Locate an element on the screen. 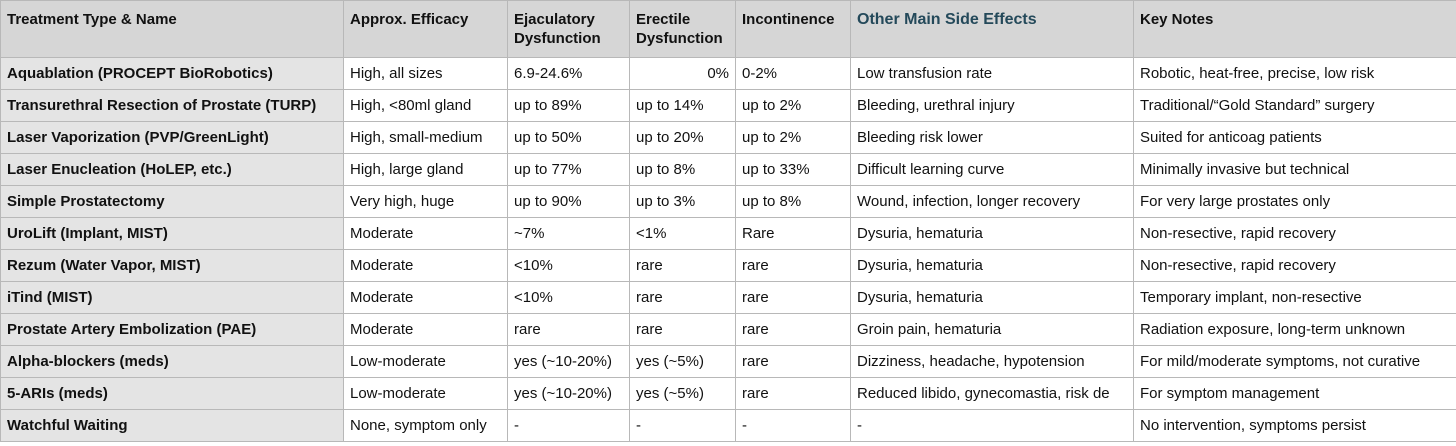 The image size is (1456, 446). table-cell: Wound, infection, longer recovery is located at coordinates (992, 201).